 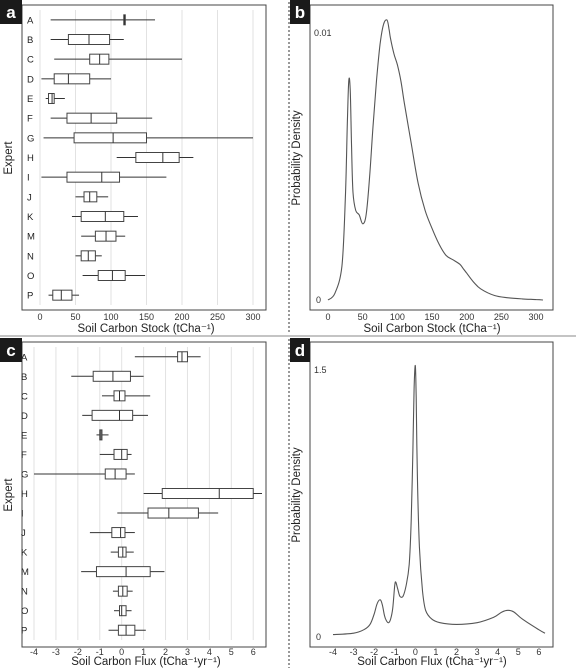 What do you see at coordinates (146, 317) in the screenshot?
I see `panel-a-x-tick-label: 150` at bounding box center [146, 317].